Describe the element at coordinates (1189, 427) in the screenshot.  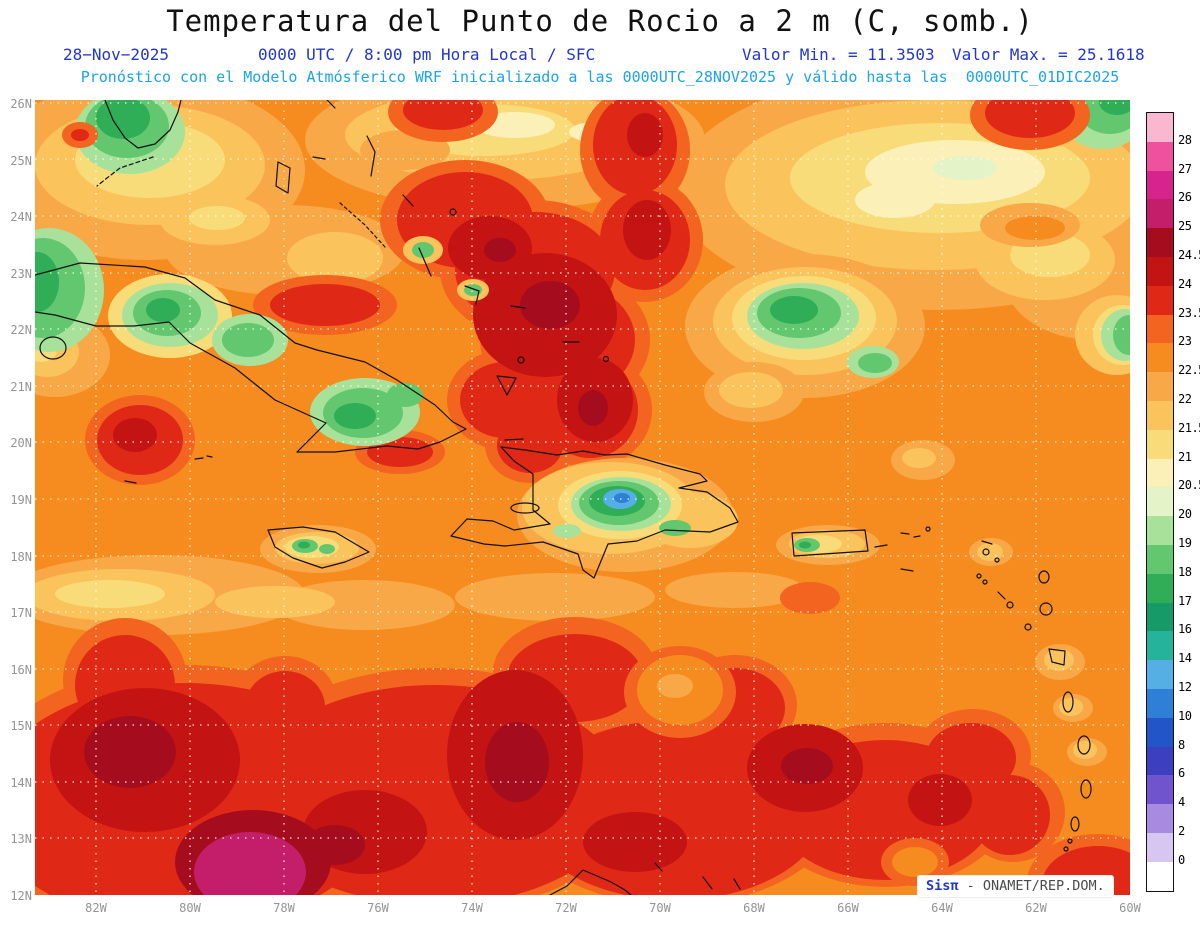
I see `colorbar-label: 21.5` at that location.